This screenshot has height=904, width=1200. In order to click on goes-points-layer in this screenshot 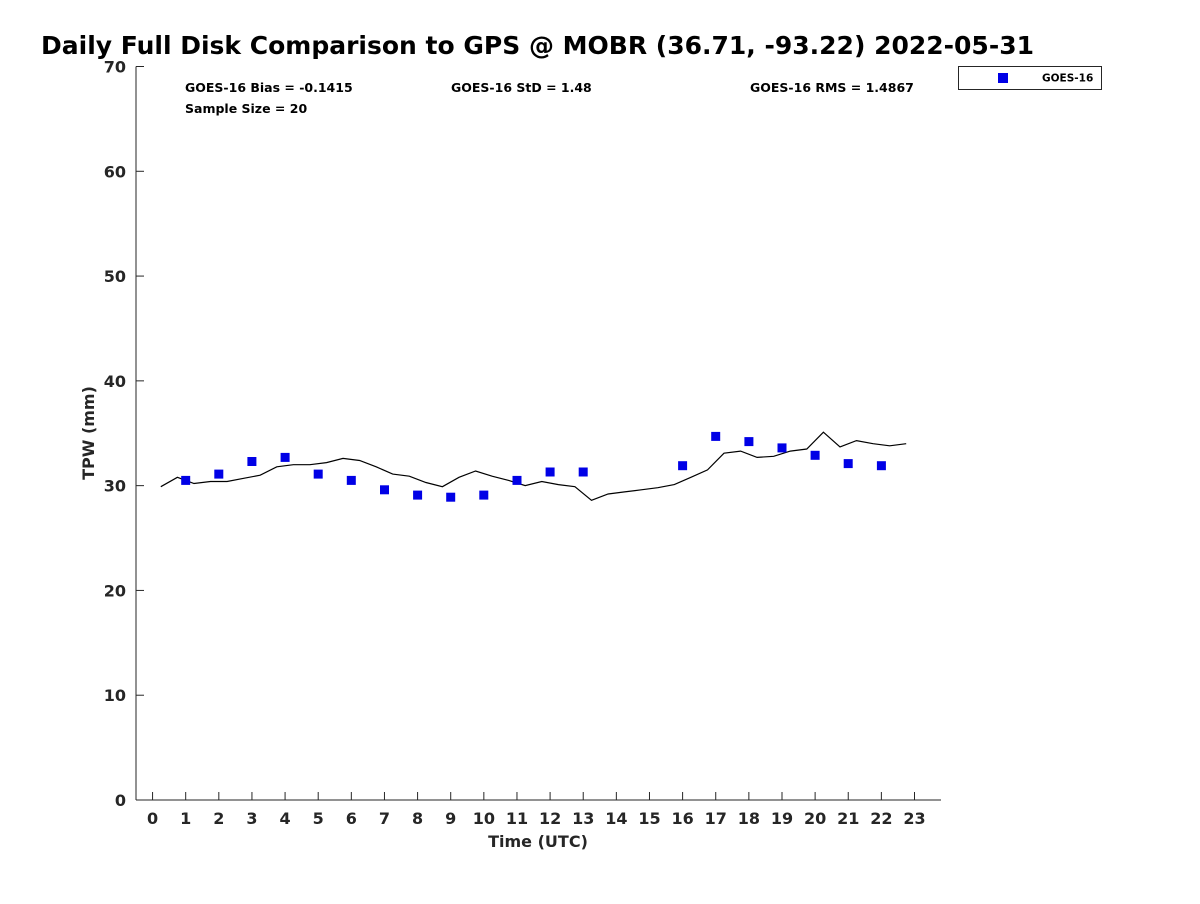, I will do `click(533, 466)`.